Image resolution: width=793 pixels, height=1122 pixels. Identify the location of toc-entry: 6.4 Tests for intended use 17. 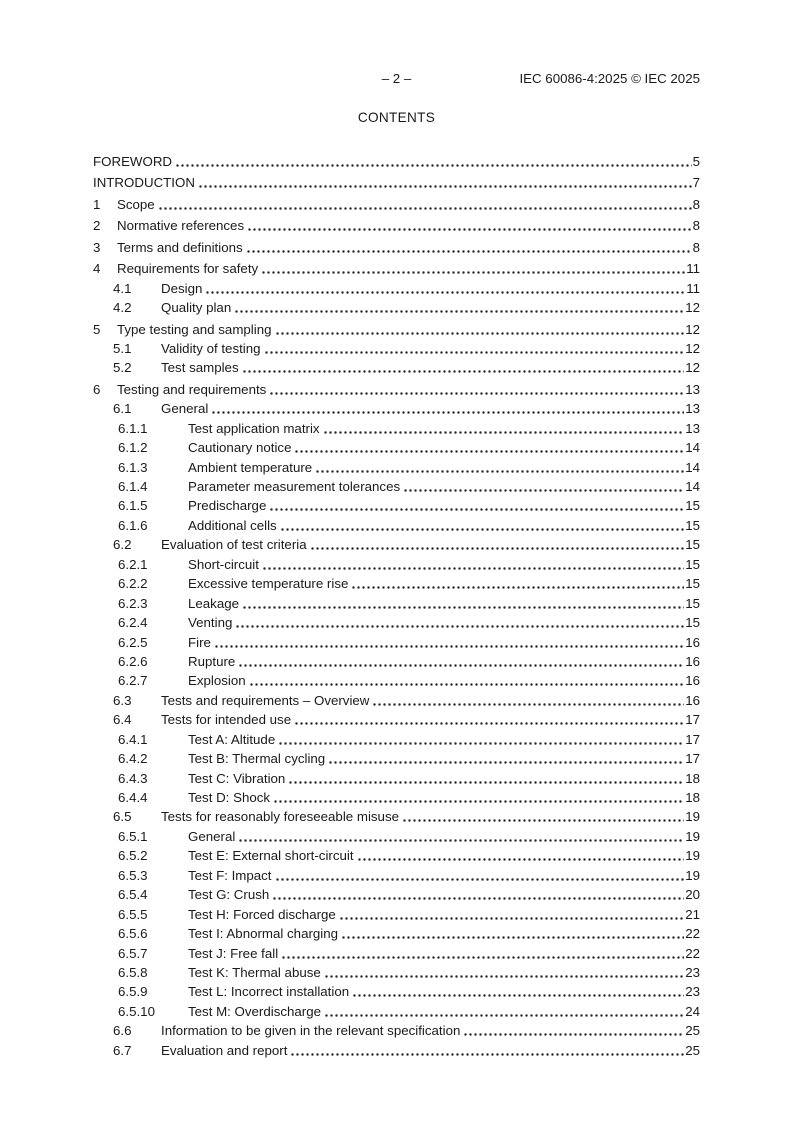
(396, 720).